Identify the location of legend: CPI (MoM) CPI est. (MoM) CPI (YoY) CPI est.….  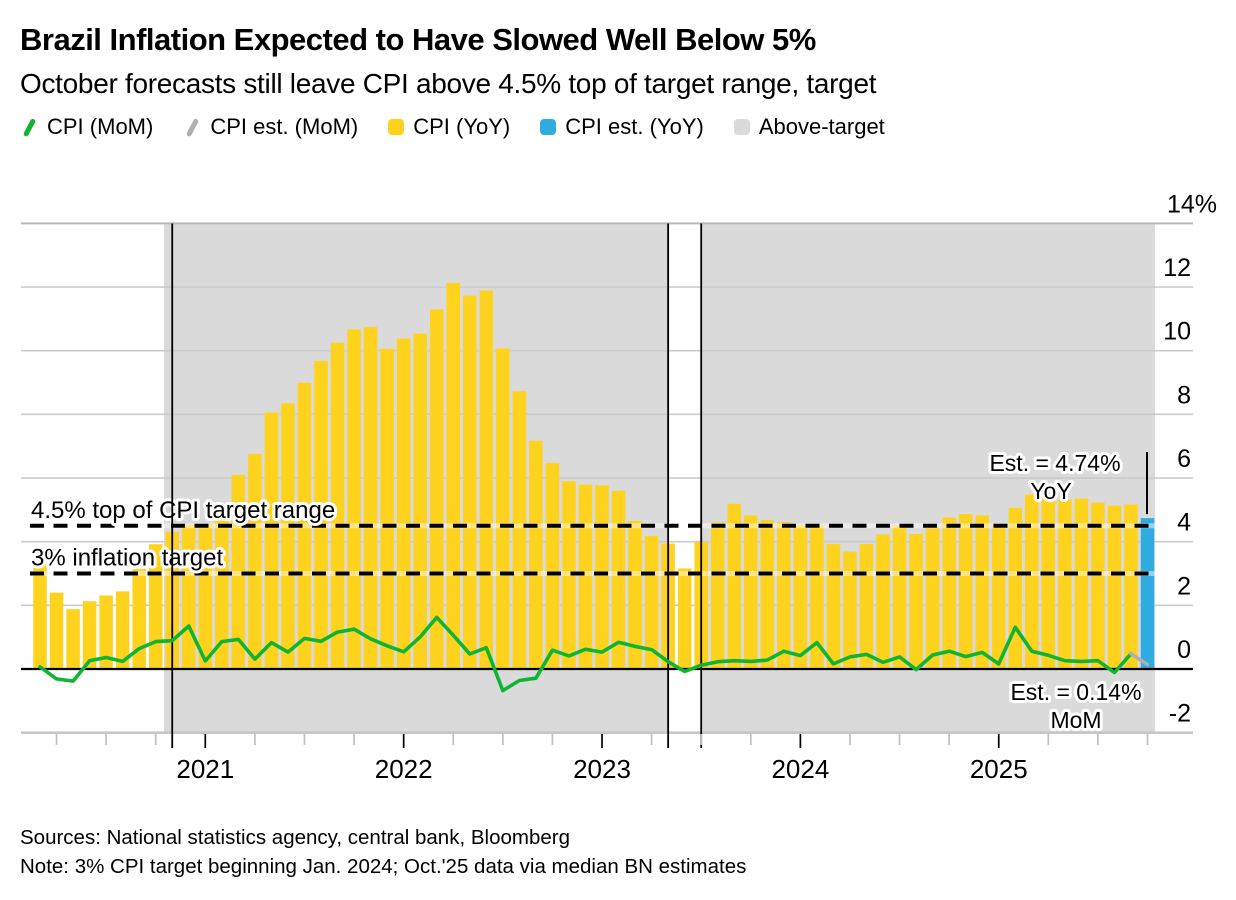
(452, 127).